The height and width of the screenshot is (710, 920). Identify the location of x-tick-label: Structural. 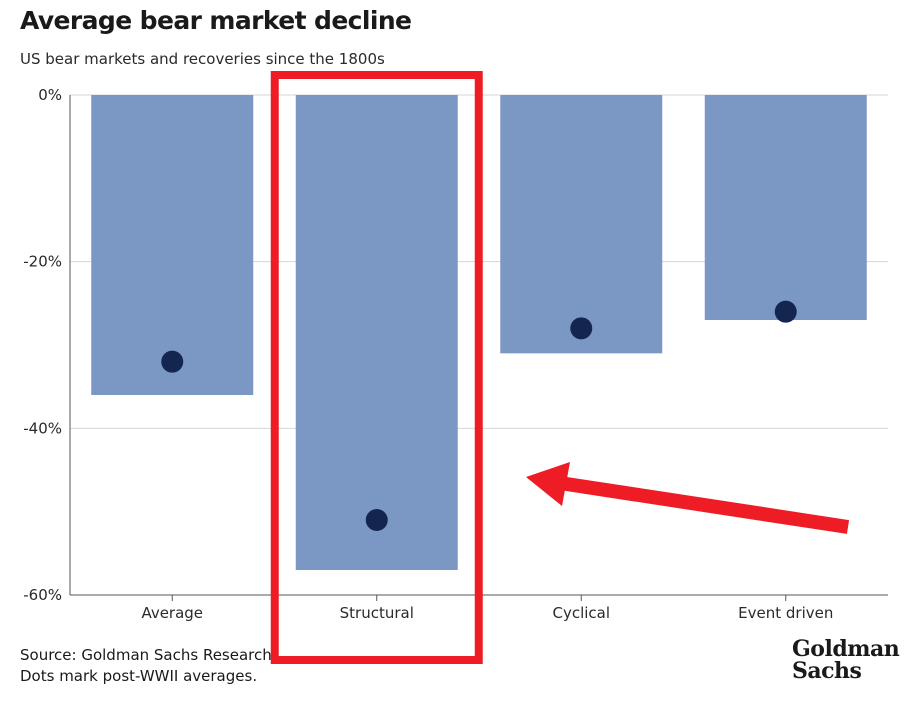
(377, 613).